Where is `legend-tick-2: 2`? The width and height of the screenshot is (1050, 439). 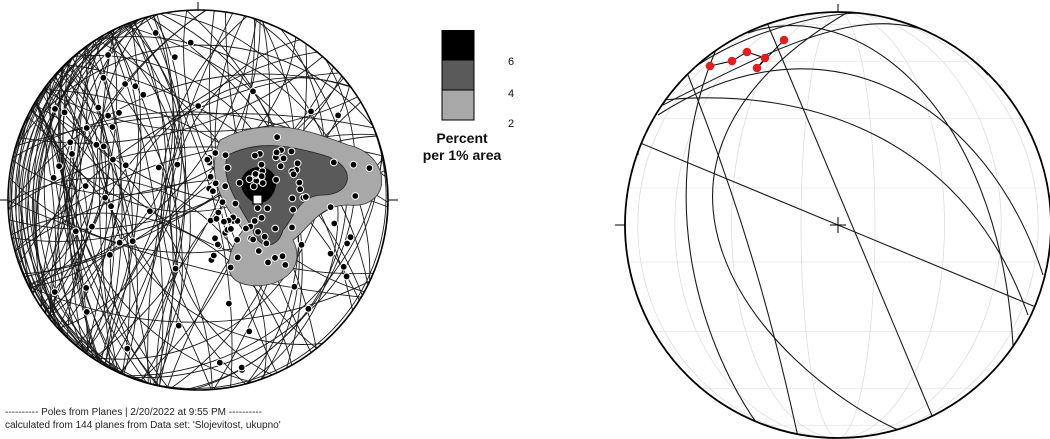
legend-tick-2: 2 is located at coordinates (511, 124).